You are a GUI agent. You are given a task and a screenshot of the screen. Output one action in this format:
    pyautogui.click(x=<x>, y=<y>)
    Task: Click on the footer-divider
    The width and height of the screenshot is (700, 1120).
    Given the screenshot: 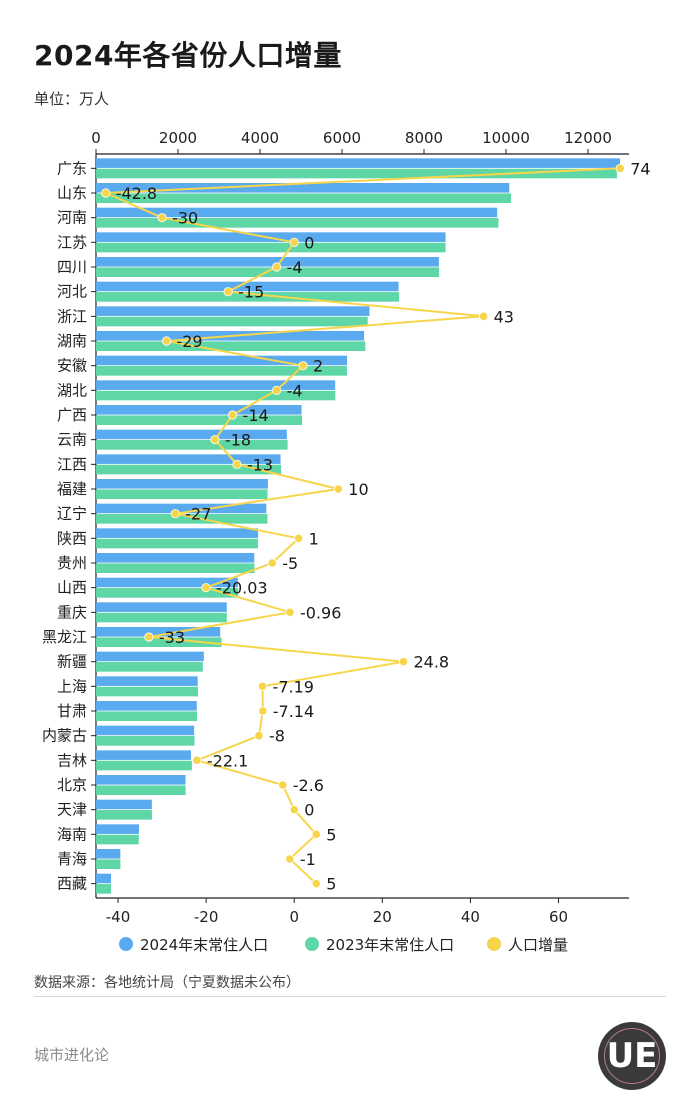 What is the action you would take?
    pyautogui.click(x=350, y=996)
    